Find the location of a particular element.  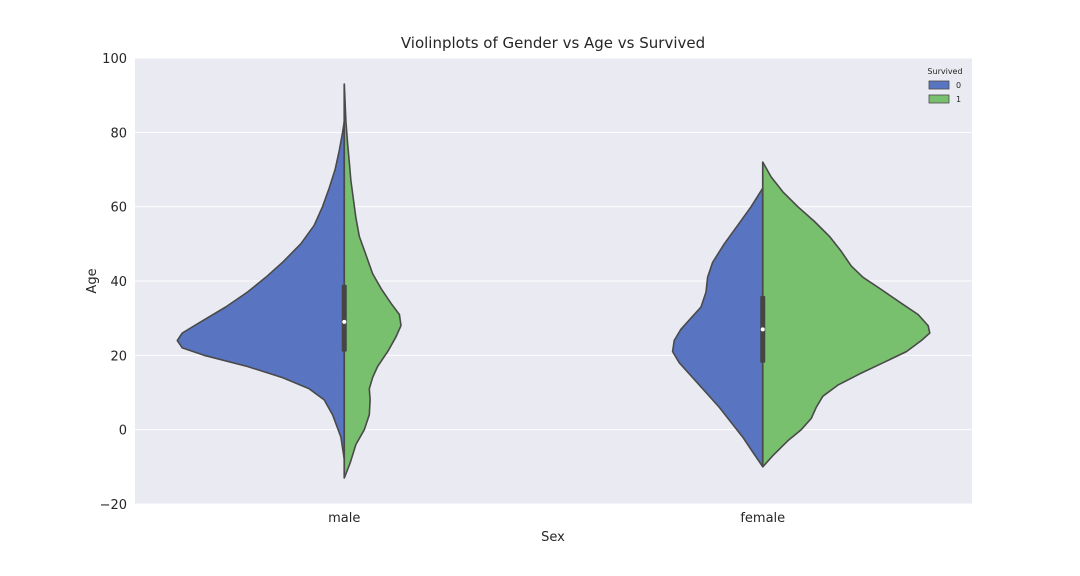

x-axis-label: Sex is located at coordinates (553, 537).